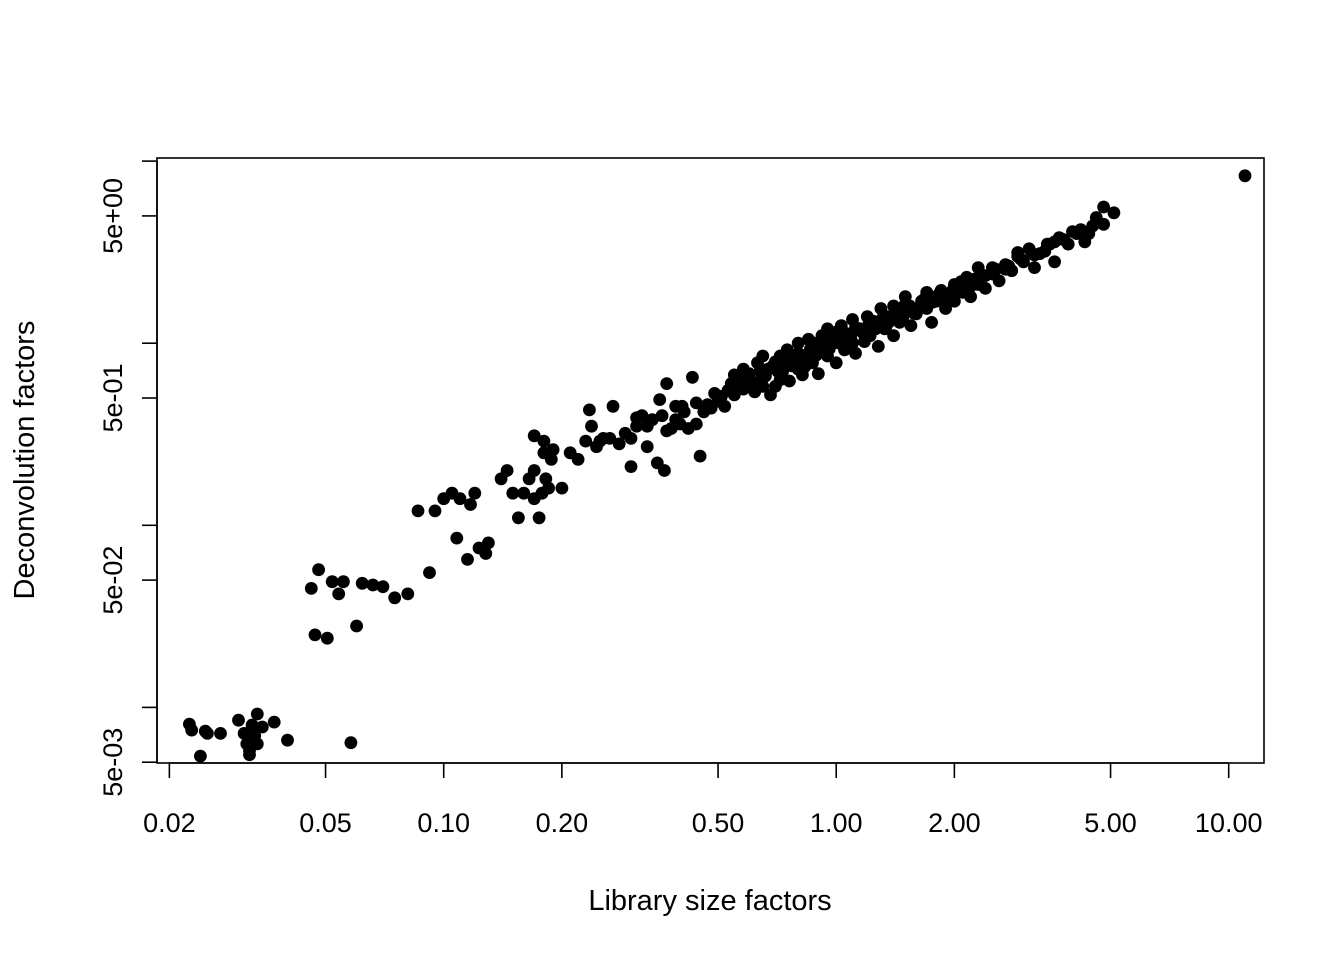  What do you see at coordinates (169, 823) in the screenshot?
I see `x-tick-label: 0.02` at bounding box center [169, 823].